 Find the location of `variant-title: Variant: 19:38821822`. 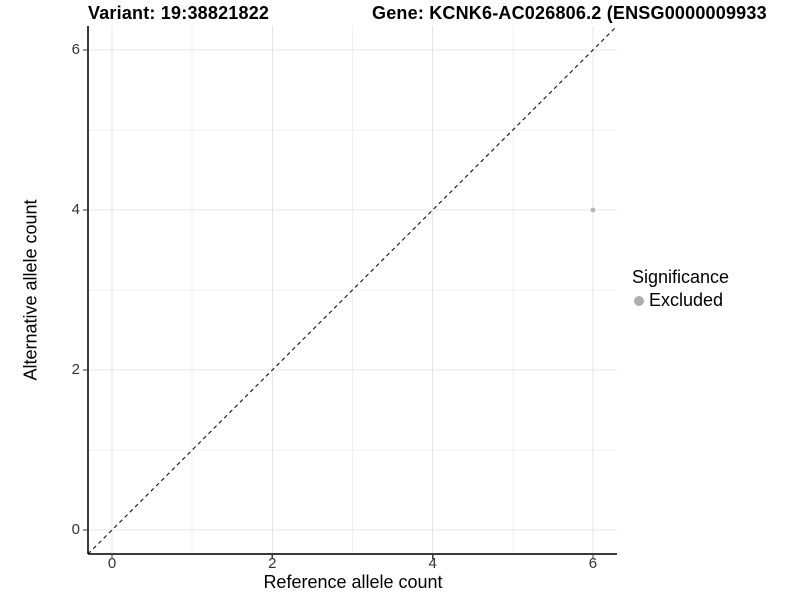

variant-title: Variant: 19:38821822 is located at coordinates (179, 13).